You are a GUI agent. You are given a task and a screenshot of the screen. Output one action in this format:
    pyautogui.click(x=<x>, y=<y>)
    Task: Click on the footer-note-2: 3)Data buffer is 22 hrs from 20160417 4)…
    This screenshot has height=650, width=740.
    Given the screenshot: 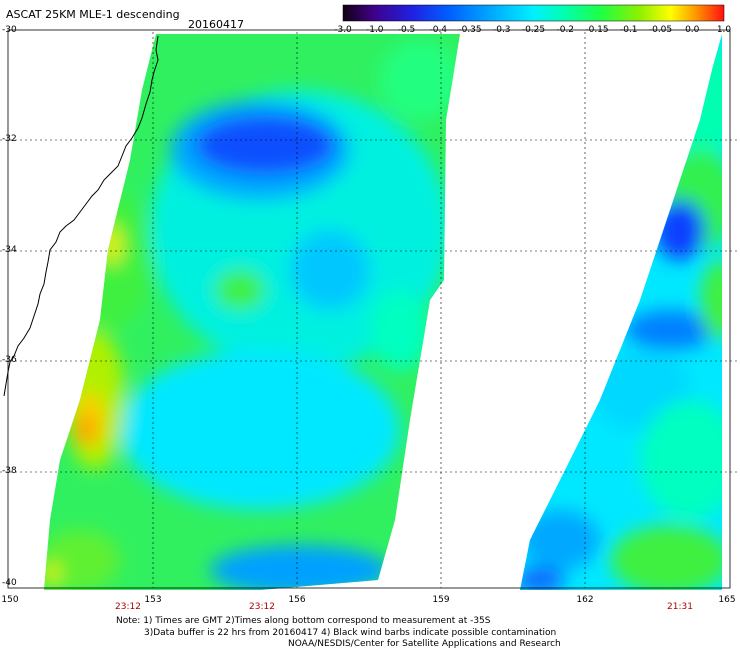 What is the action you would take?
    pyautogui.click(x=350, y=633)
    